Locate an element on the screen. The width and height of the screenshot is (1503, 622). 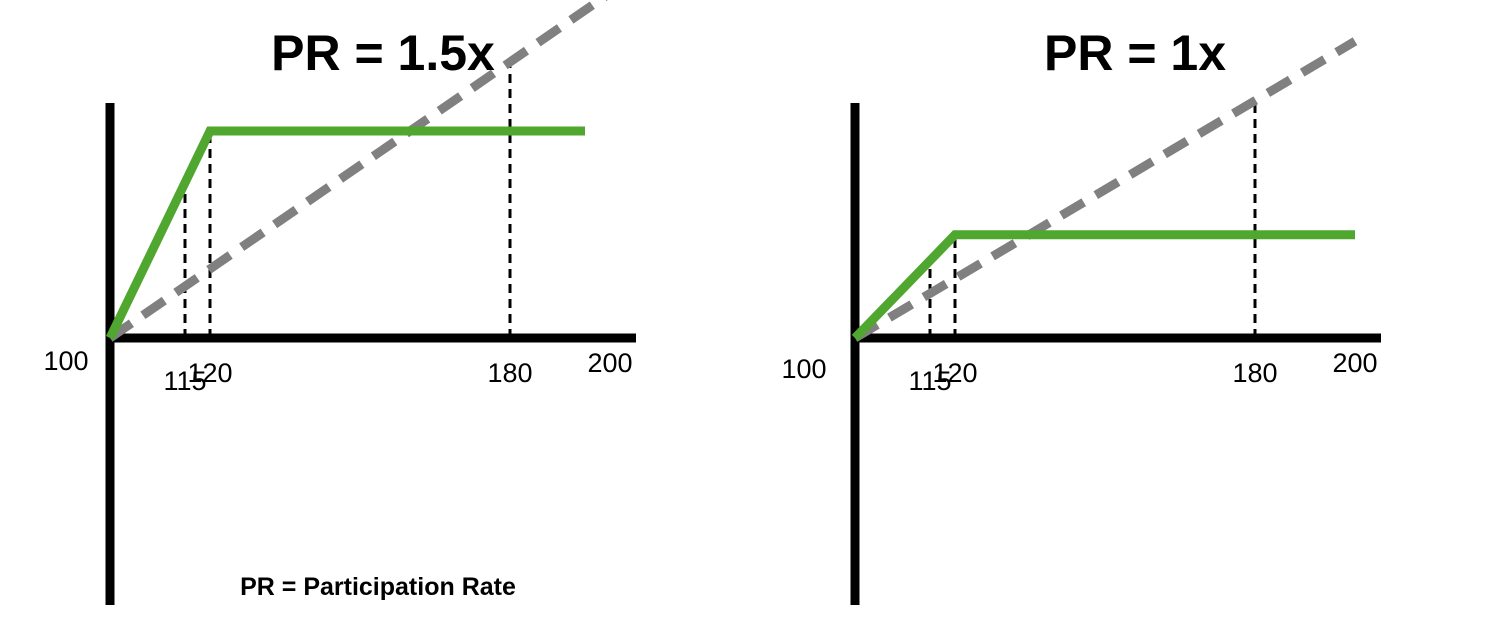
chart-title: PR = 1.5x is located at coordinates (383, 53).